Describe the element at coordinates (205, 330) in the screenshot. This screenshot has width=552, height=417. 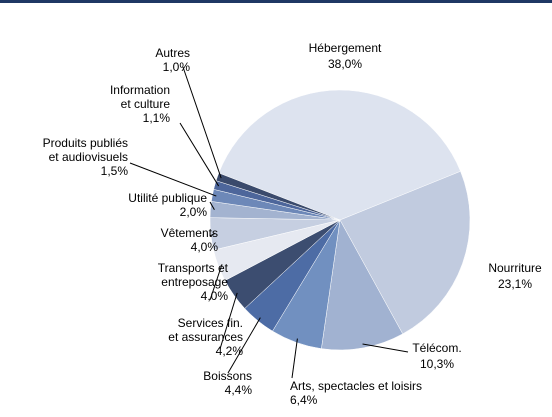
I see `slice-label: Services fin. et assurances` at that location.